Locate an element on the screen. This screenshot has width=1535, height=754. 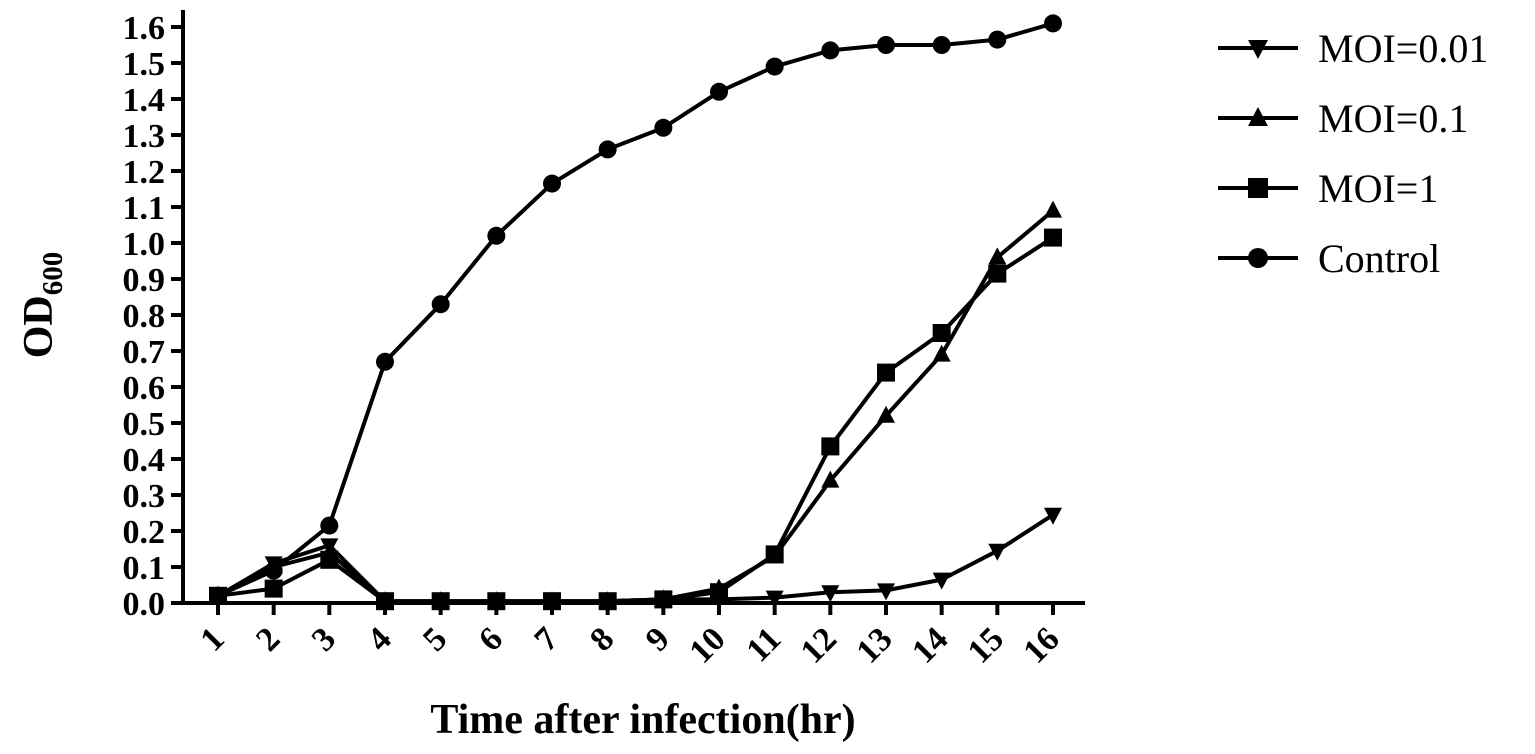
x-tick-label: 13 is located at coordinates (874, 645).